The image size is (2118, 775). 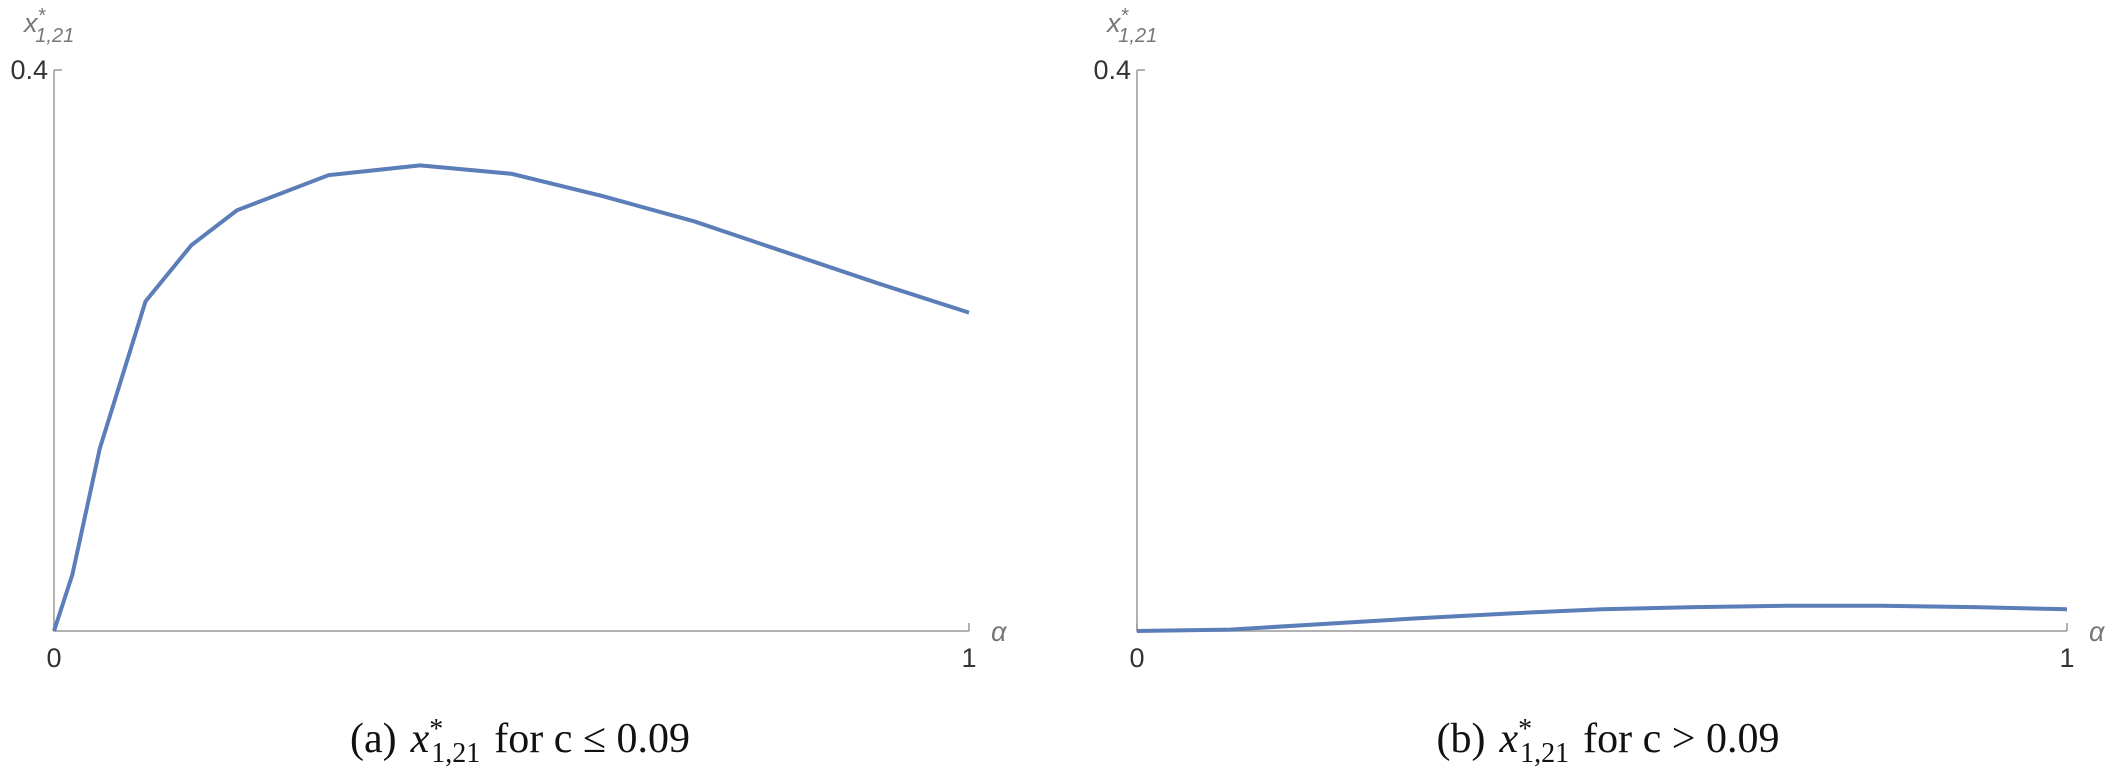 What do you see at coordinates (1681, 739) in the screenshot?
I see `caption-text: for c > 0.09` at bounding box center [1681, 739].